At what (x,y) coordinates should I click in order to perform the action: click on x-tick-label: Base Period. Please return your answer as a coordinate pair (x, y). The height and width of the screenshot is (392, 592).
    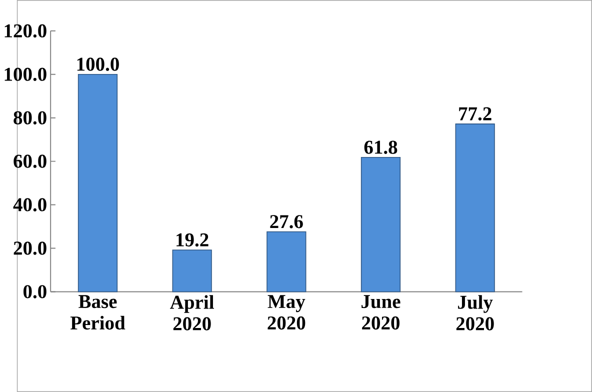
    Looking at the image, I should click on (98, 312).